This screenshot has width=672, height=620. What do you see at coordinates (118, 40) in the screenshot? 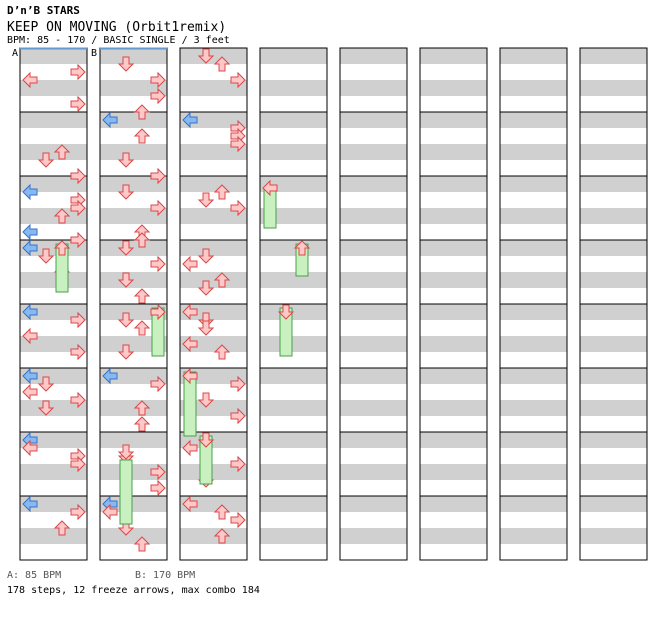
I see `chart-info: BPM: 85 - 170 / BASIC SINGLE / 3 feet` at bounding box center [118, 40].